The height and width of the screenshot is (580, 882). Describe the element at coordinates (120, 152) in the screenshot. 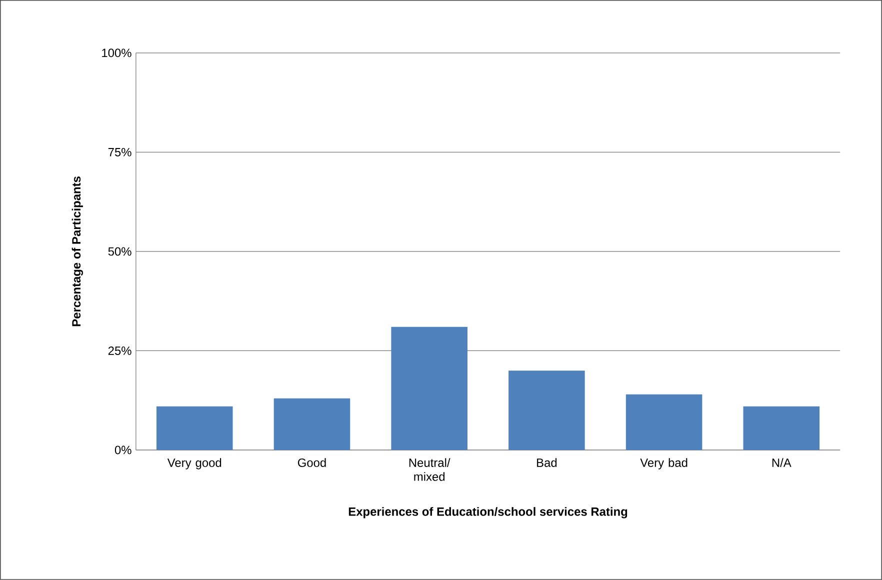

I see `y-tick-label: 75%` at that location.